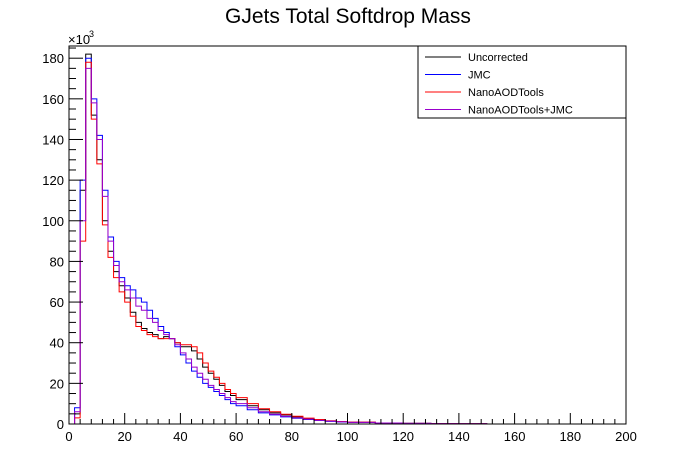 This screenshot has width=696, height=472. Describe the element at coordinates (506, 93) in the screenshot. I see `legend-label: NanoAODTools` at that location.